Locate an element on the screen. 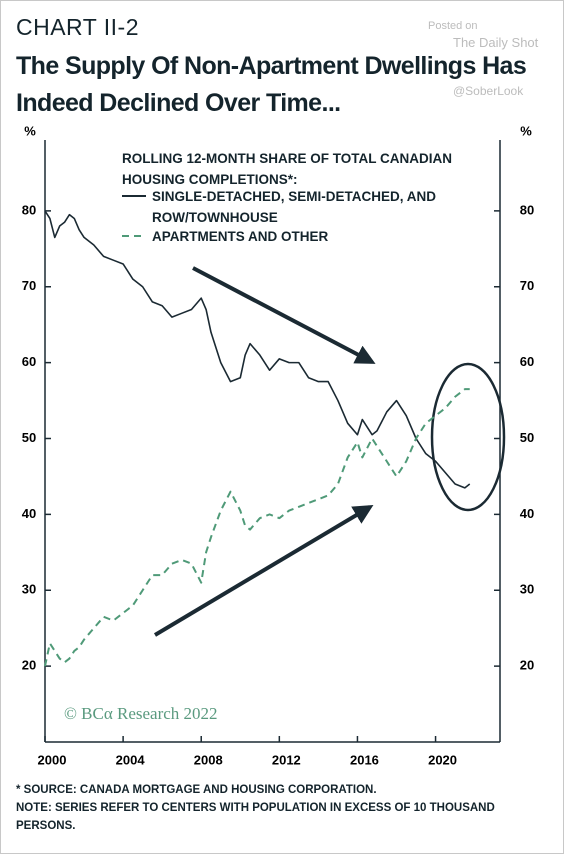 The image size is (564, 854). y2-tick-label: 20 is located at coordinates (527, 665).